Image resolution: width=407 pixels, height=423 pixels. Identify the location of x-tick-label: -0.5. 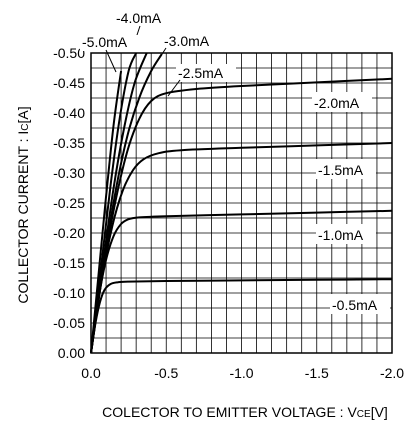
(166, 373).